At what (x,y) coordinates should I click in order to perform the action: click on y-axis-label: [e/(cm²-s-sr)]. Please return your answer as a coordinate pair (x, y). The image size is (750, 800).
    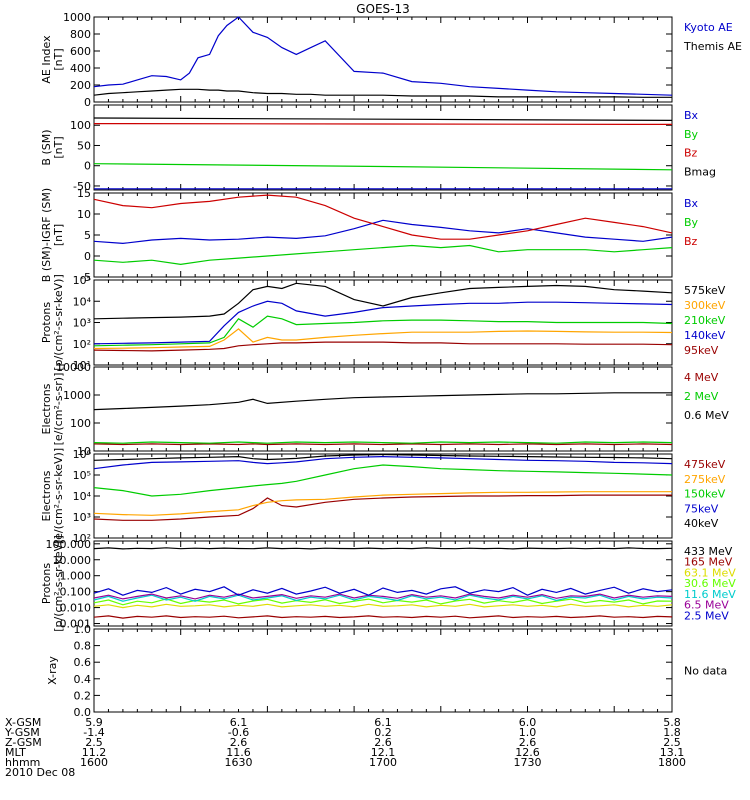
    Looking at the image, I should click on (58, 409).